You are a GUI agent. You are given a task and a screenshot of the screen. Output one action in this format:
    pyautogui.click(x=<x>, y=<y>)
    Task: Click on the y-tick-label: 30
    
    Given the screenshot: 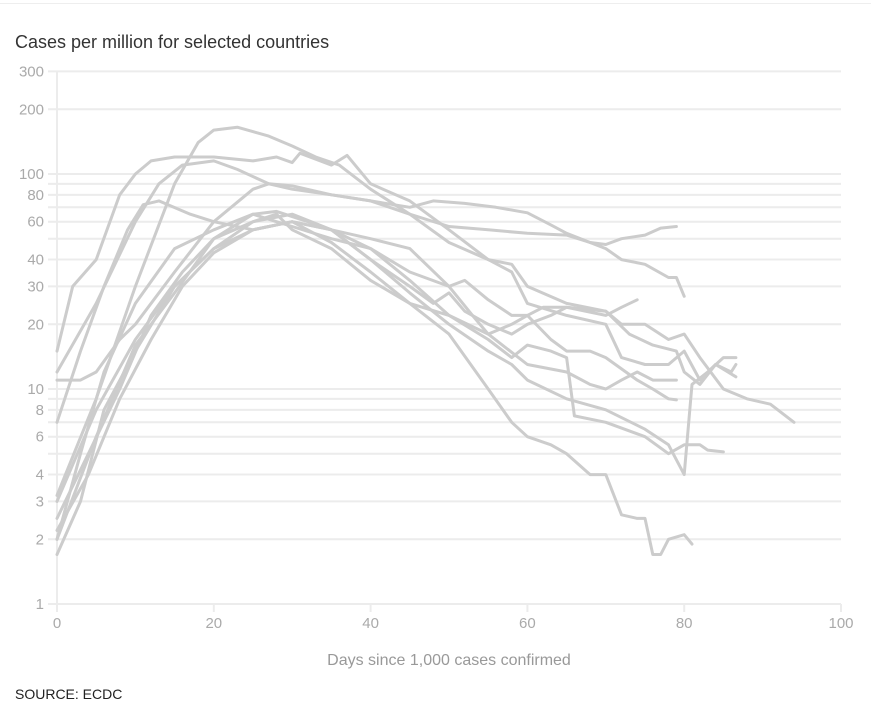 What is the action you would take?
    pyautogui.click(x=35, y=286)
    